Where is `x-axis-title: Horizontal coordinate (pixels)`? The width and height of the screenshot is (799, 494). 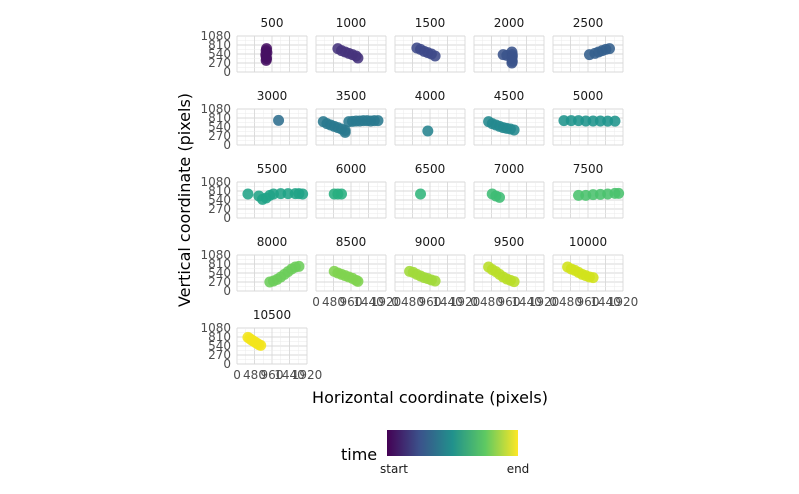 x-axis-title: Horizontal coordinate (pixels) is located at coordinates (430, 397).